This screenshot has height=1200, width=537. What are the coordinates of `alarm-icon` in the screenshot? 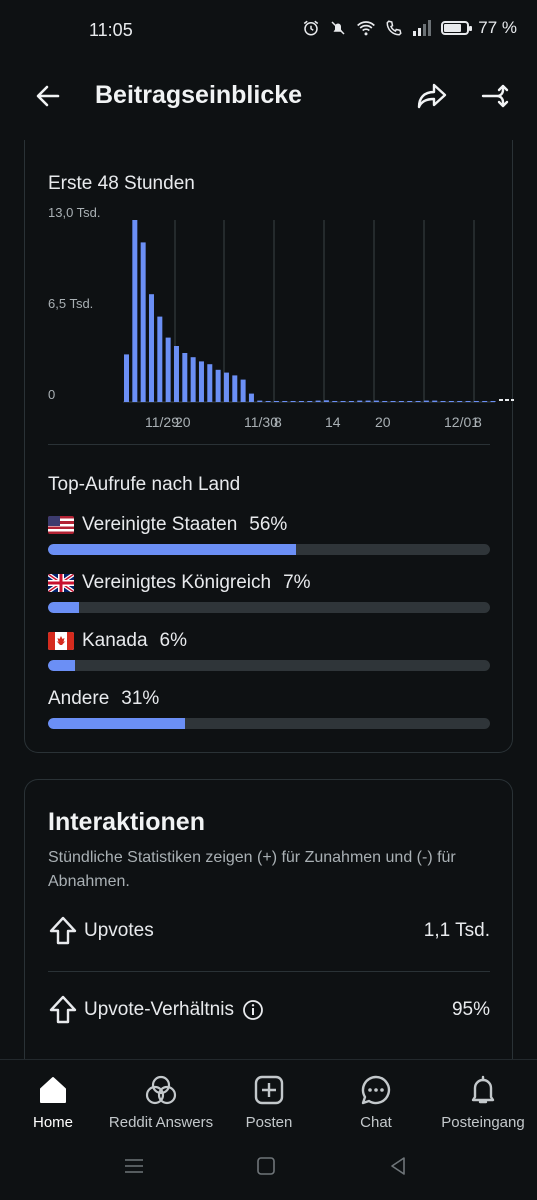 It's located at (311, 28).